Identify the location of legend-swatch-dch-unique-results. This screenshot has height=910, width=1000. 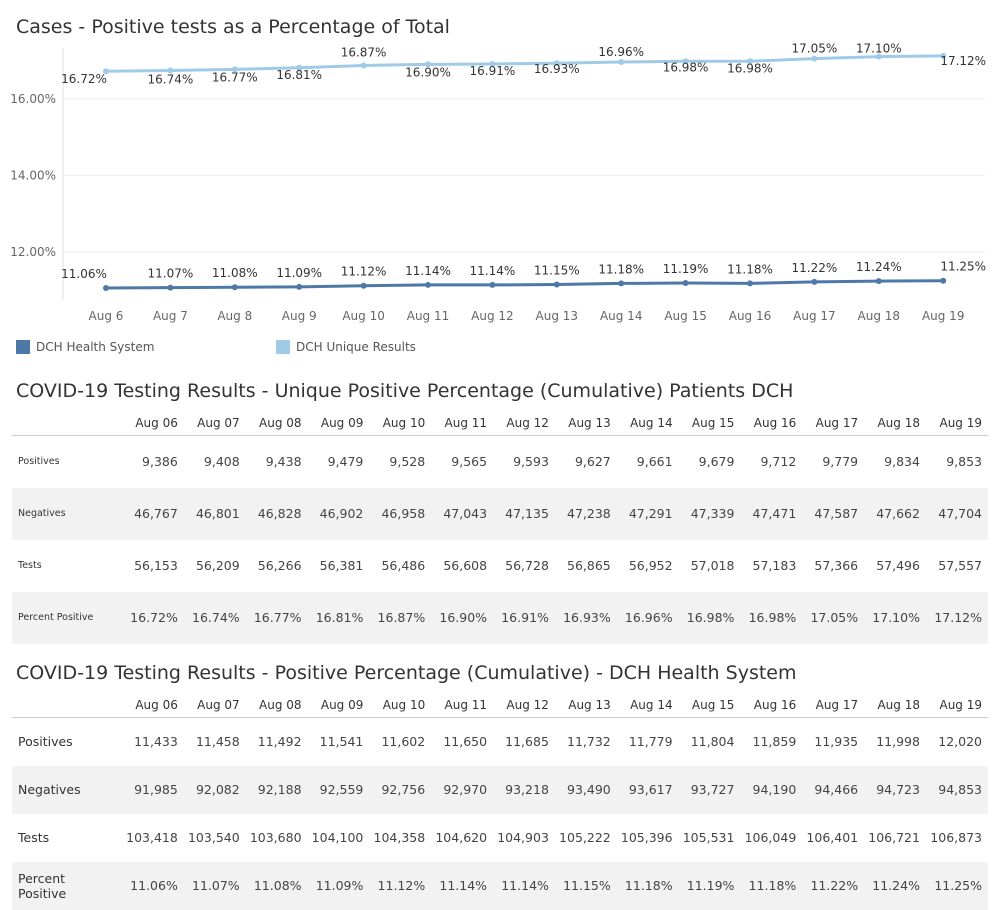
(283, 347).